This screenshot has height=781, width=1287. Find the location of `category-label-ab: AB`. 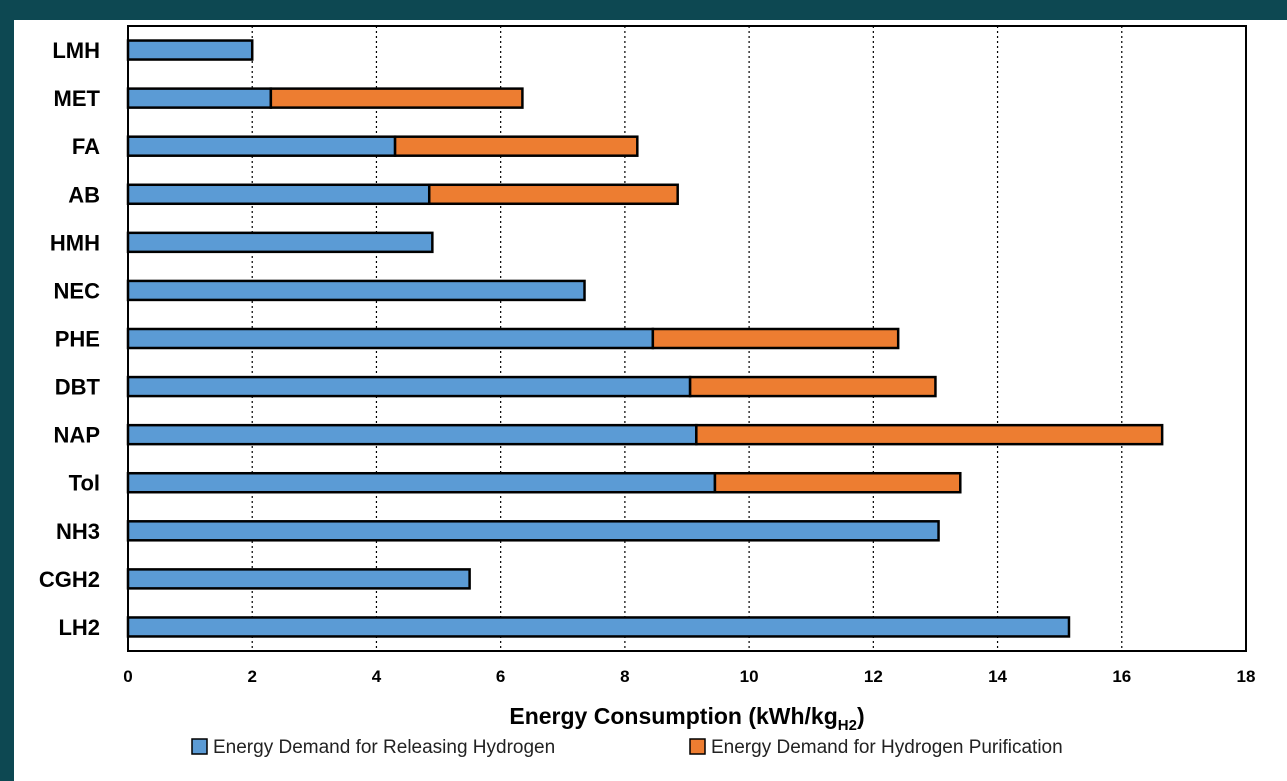

category-label-ab: AB is located at coordinates (84, 194).